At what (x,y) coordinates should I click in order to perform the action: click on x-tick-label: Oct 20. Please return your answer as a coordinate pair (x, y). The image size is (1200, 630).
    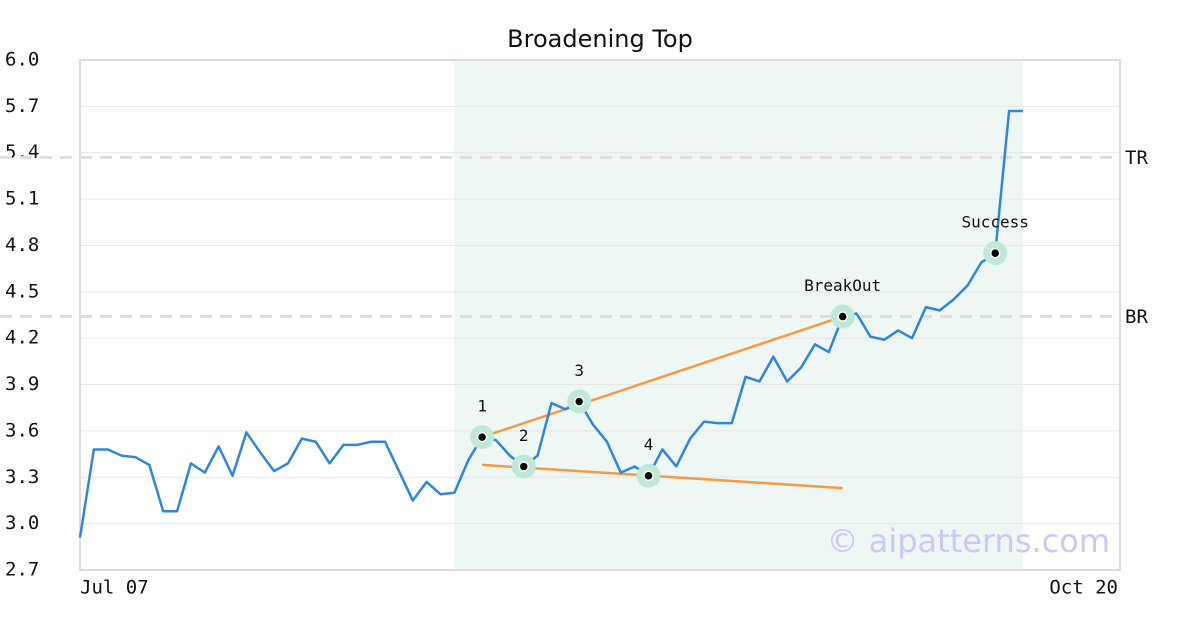
    Looking at the image, I should click on (1083, 588).